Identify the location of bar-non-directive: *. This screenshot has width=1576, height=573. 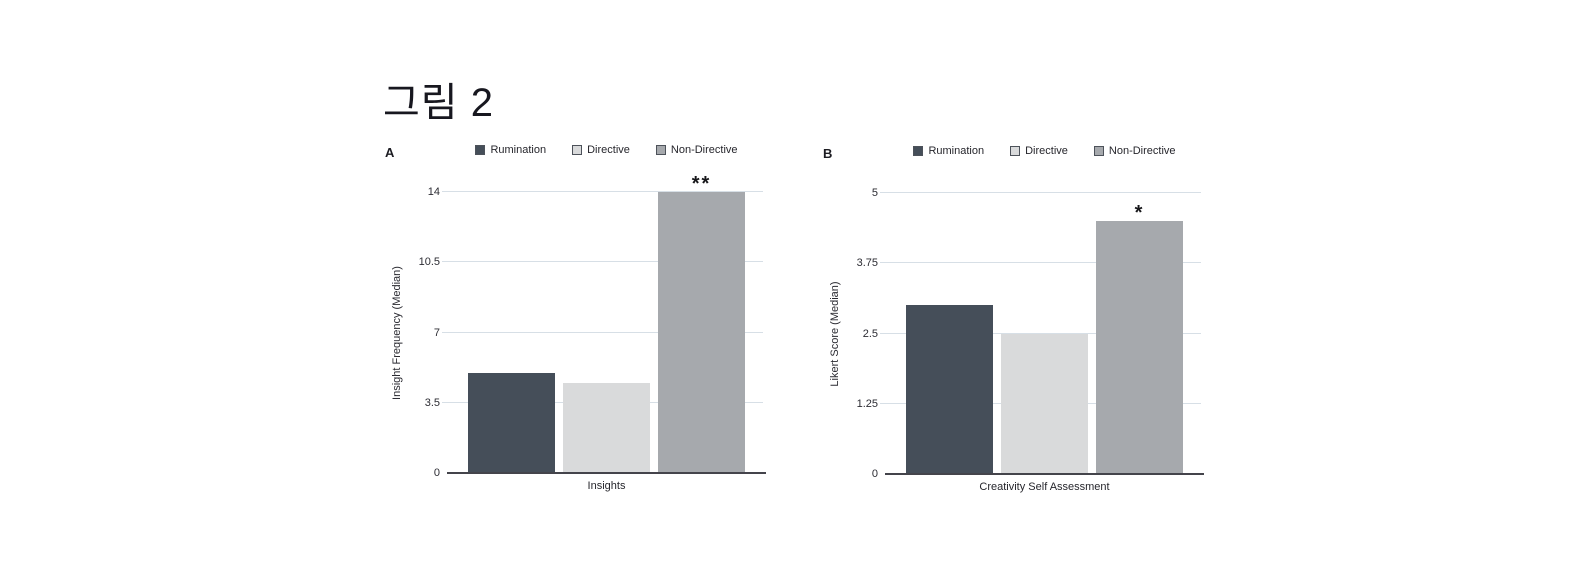
(1139, 338).